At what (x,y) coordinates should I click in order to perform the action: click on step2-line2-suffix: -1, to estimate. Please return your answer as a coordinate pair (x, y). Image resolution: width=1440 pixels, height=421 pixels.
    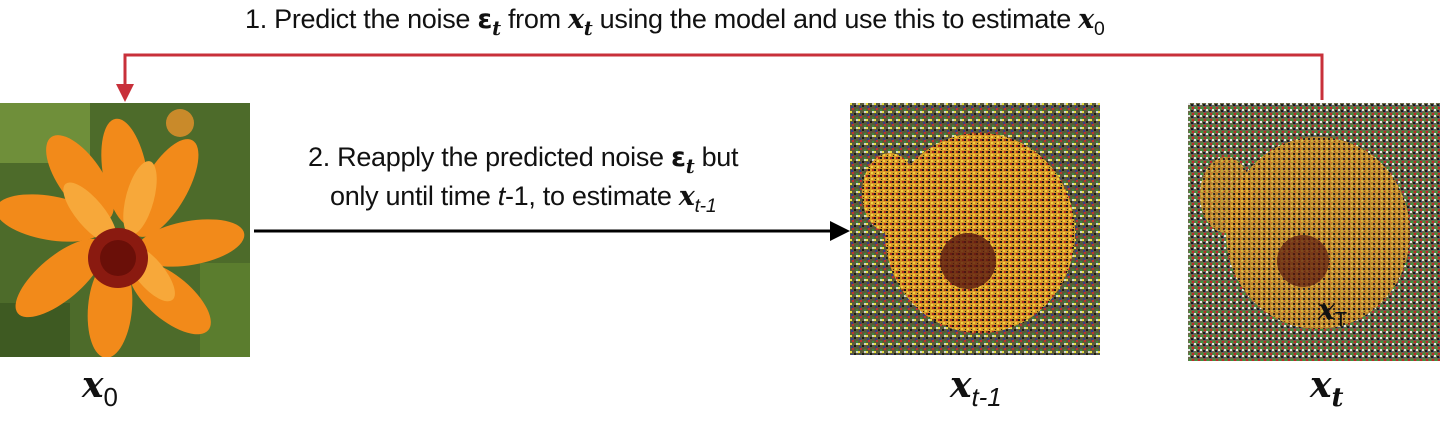
    Looking at the image, I should click on (591, 196).